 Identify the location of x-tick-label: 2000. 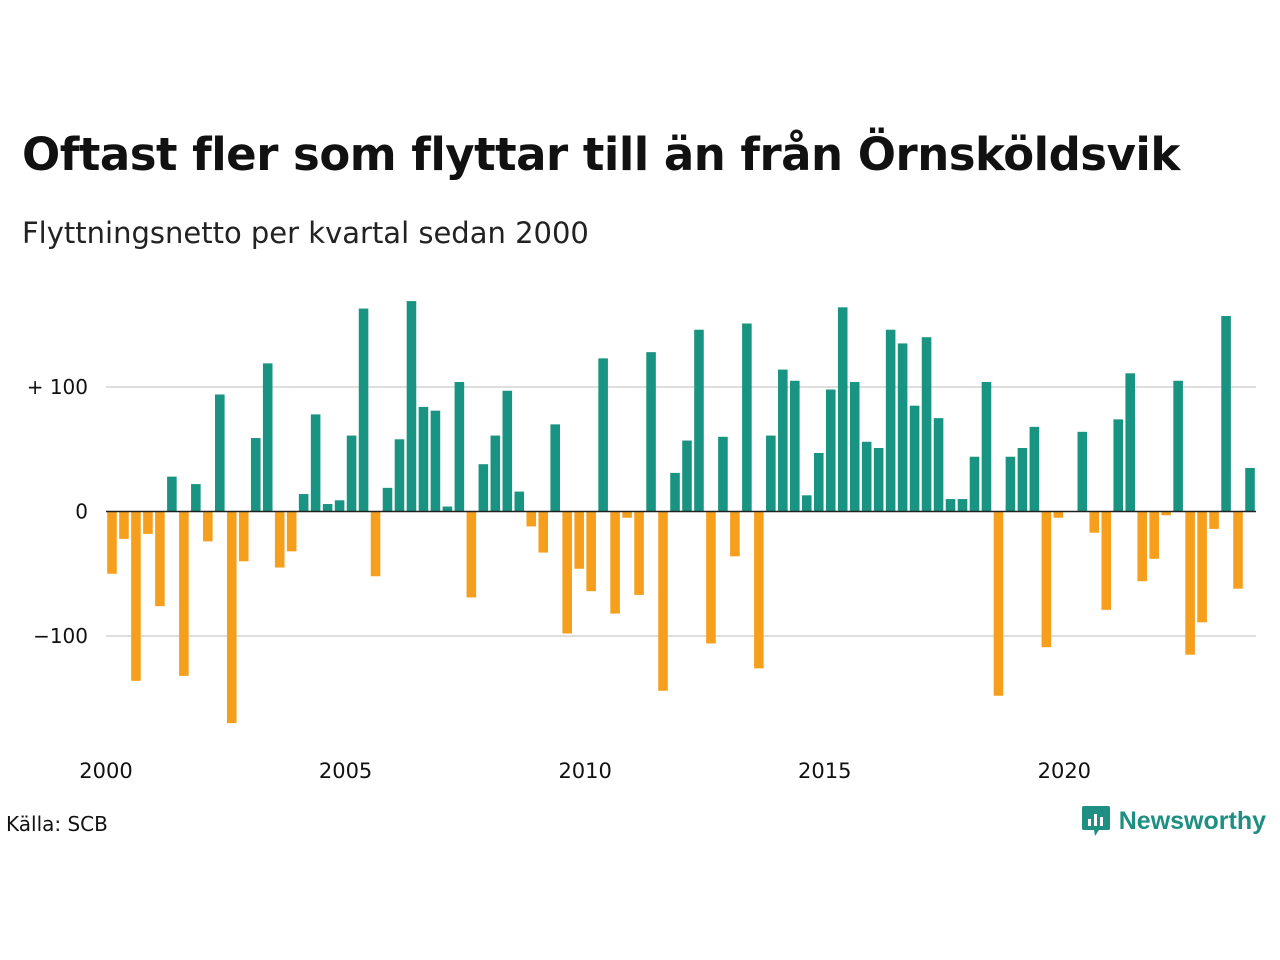
(105, 771).